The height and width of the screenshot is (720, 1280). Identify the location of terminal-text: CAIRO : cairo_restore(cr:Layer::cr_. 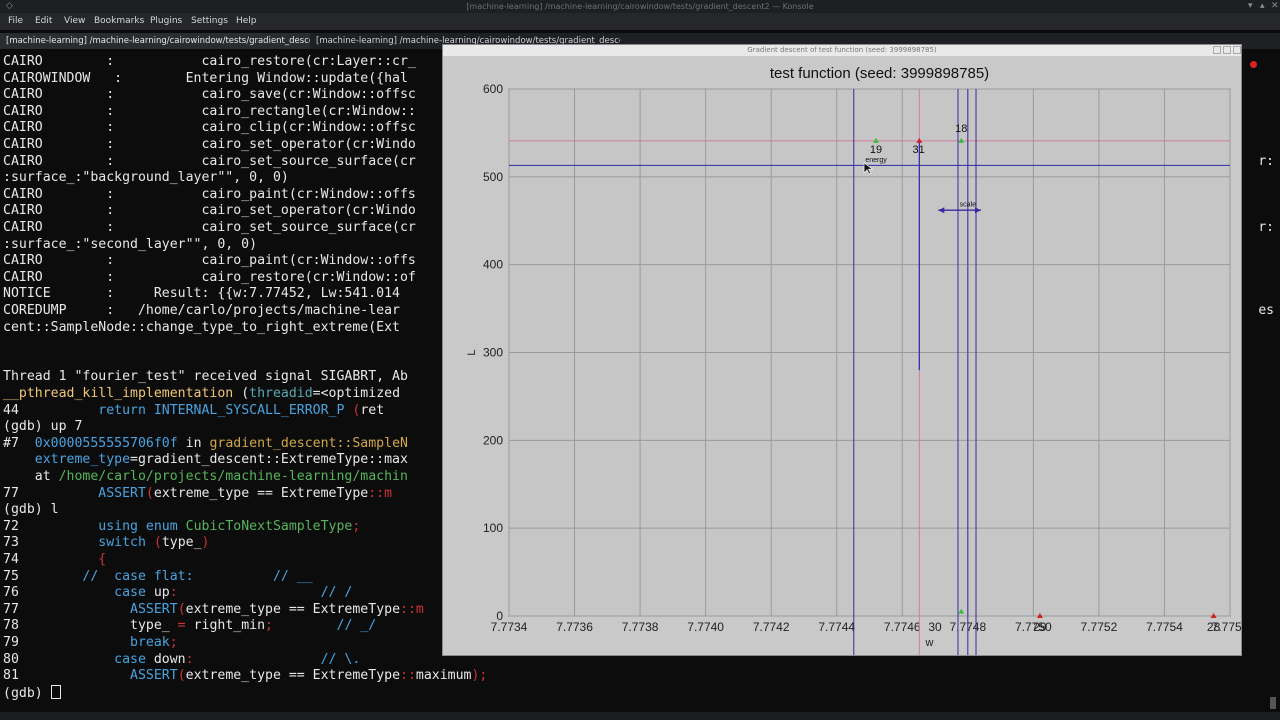
(209, 61).